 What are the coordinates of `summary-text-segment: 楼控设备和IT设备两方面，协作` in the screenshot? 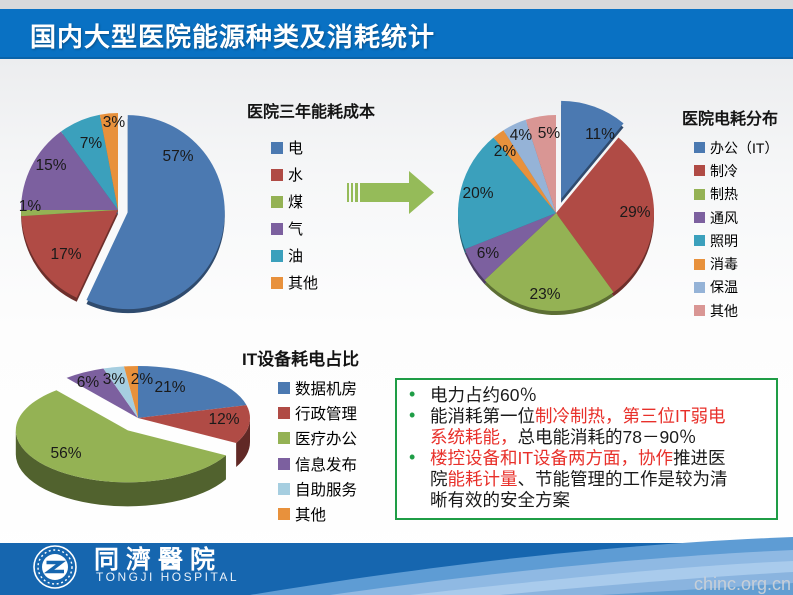 It's located at (552, 458).